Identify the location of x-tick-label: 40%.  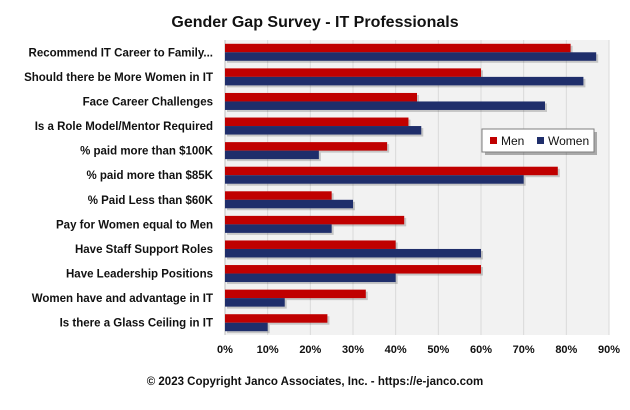
(396, 350).